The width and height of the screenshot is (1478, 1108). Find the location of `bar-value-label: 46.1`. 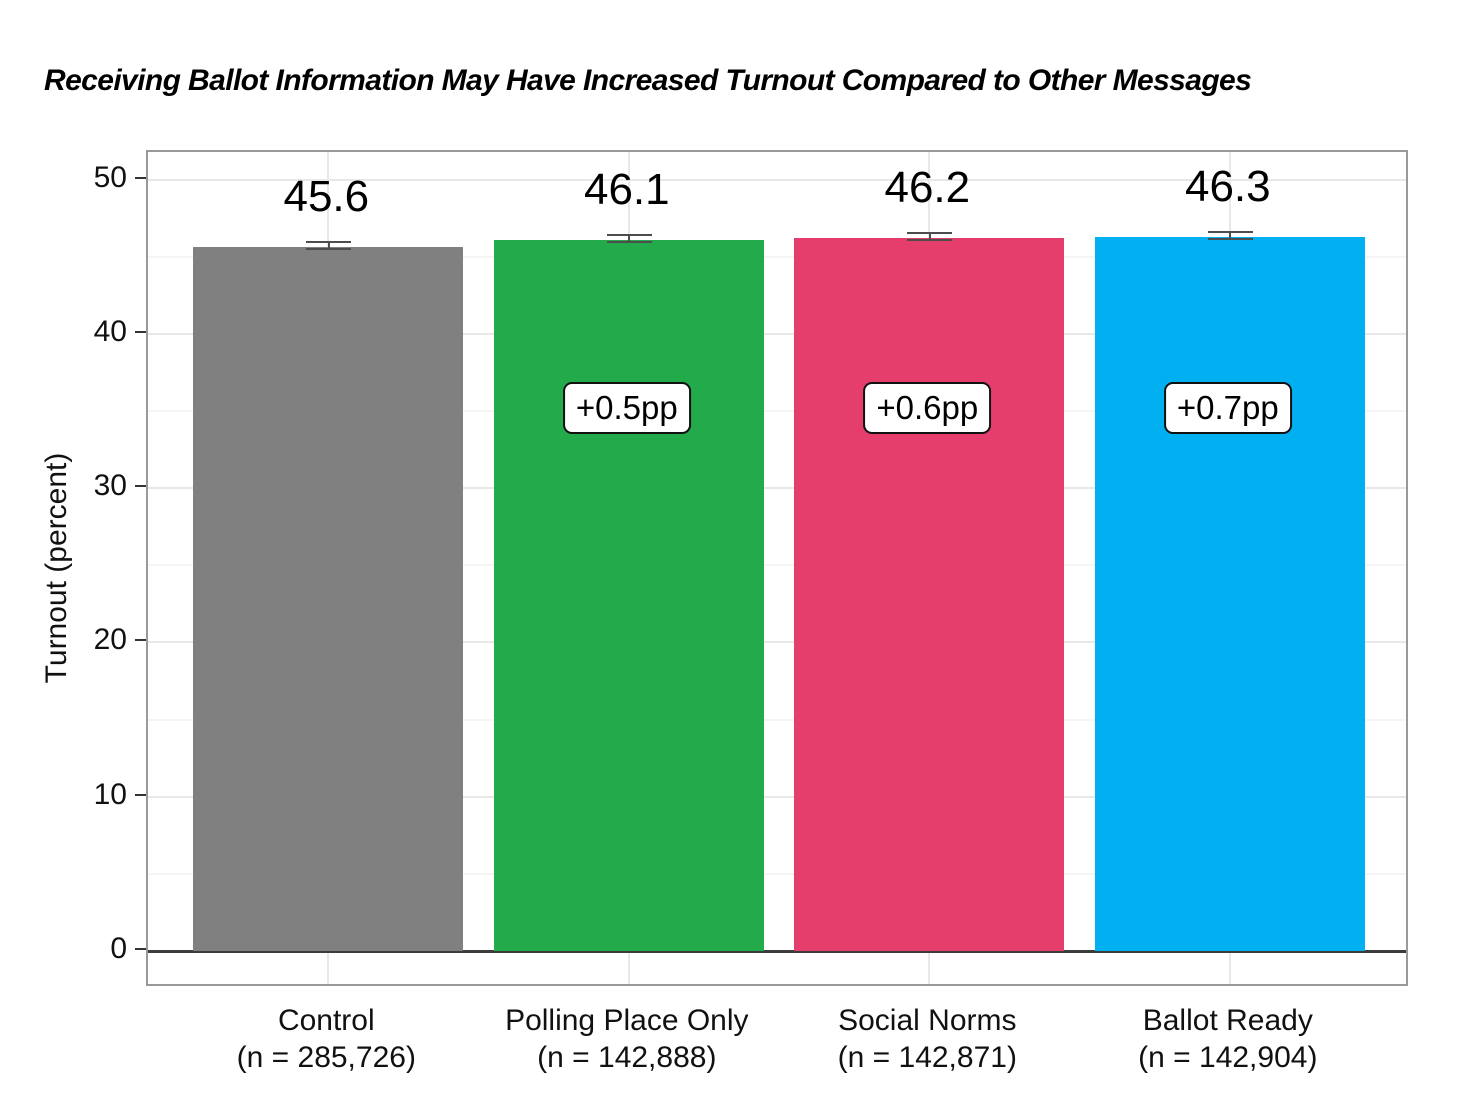

bar-value-label: 46.1 is located at coordinates (626, 189).